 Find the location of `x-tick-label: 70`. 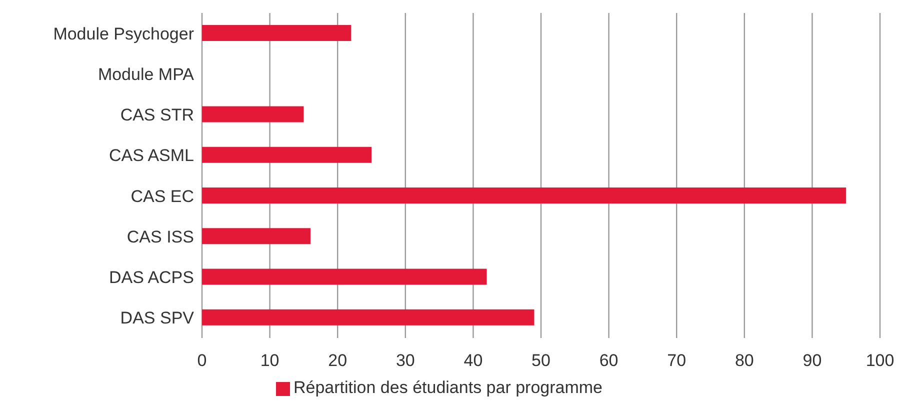

x-tick-label: 70 is located at coordinates (676, 360).